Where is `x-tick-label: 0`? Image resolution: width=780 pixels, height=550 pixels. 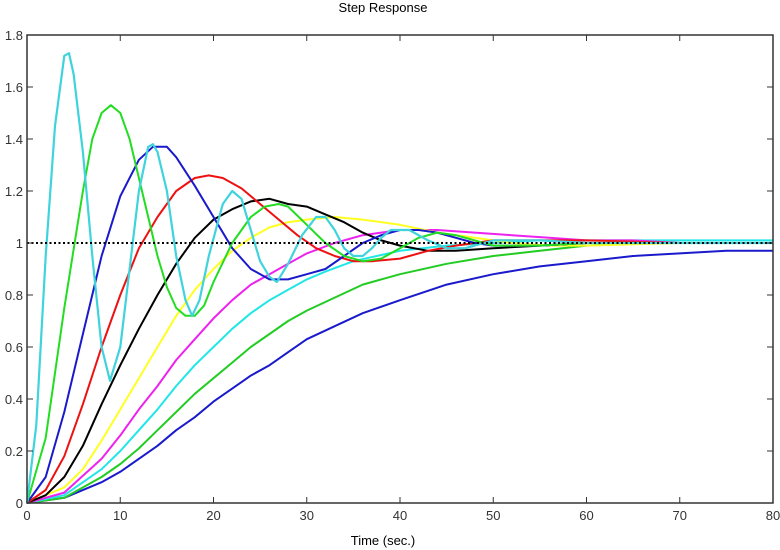 x-tick-label: 0 is located at coordinates (26, 515).